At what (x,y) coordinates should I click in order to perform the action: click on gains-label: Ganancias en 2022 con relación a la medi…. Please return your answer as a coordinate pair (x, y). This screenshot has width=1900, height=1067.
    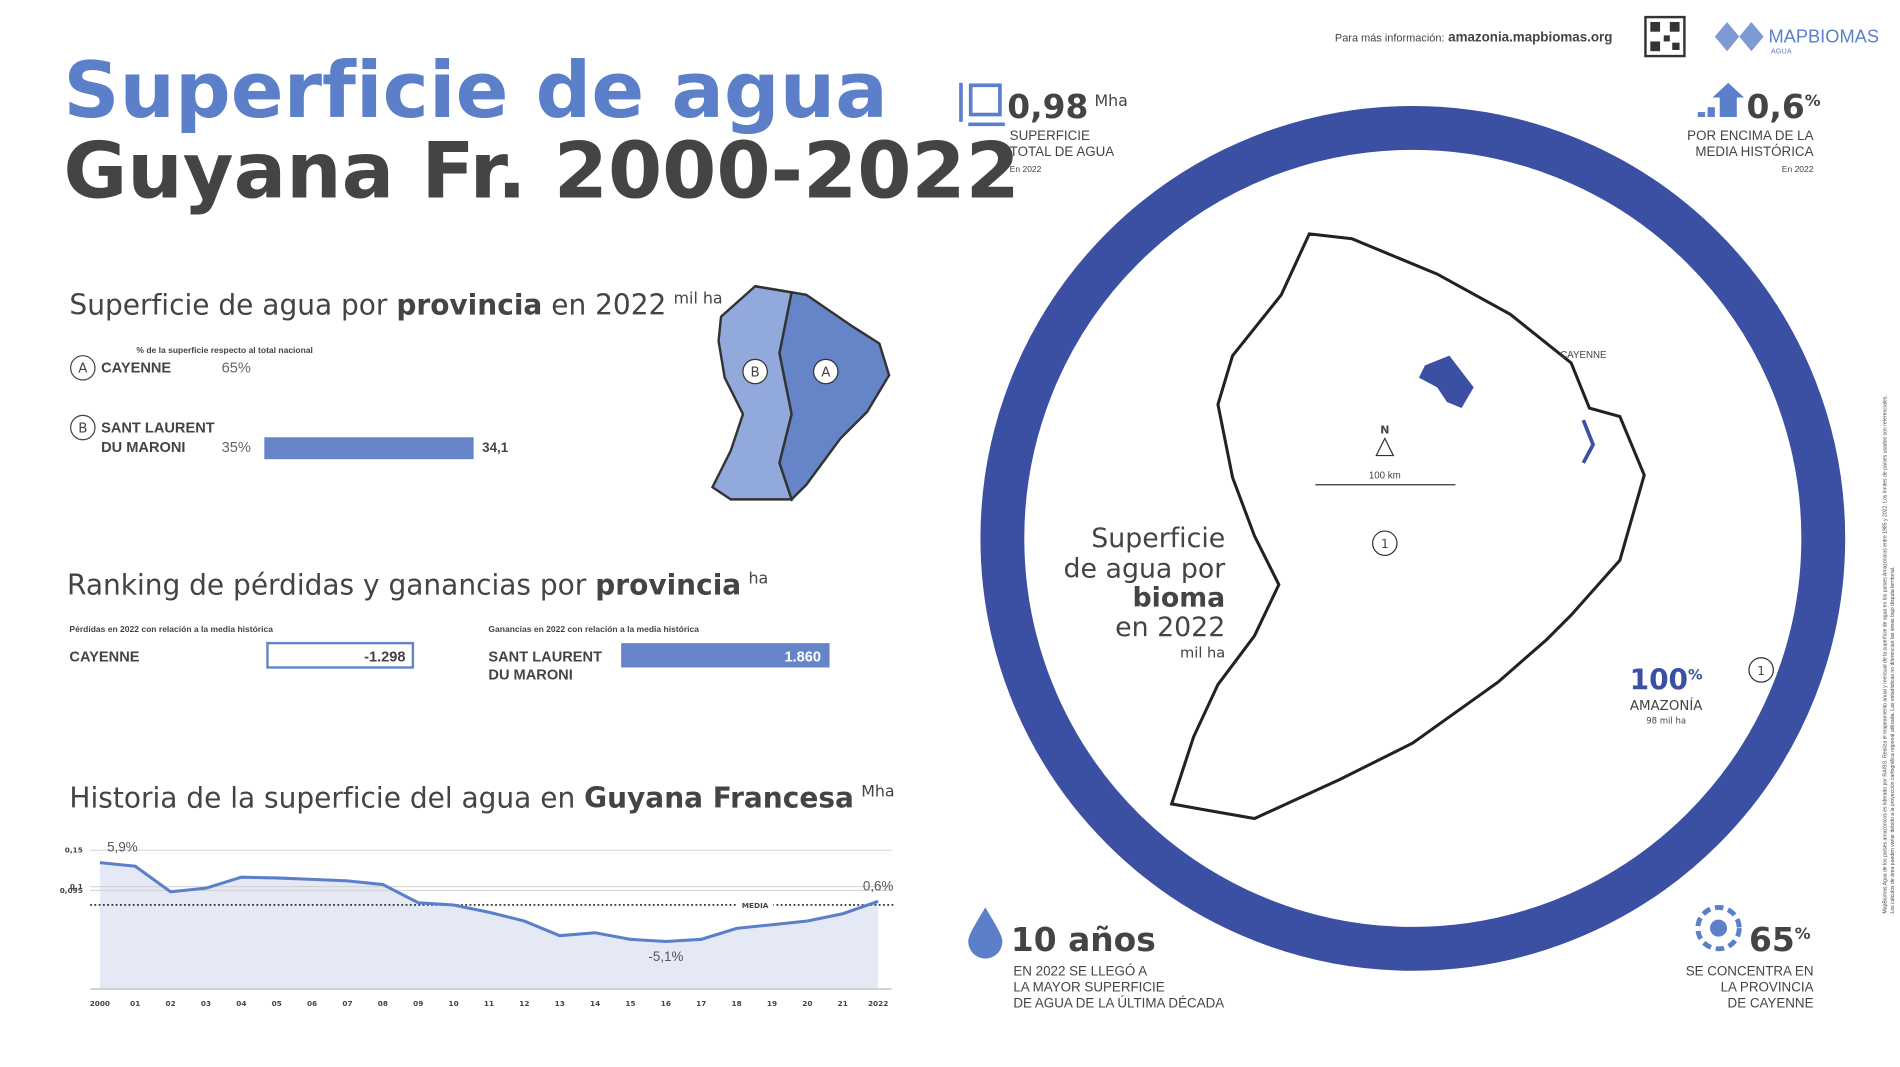
    Looking at the image, I should click on (593, 629).